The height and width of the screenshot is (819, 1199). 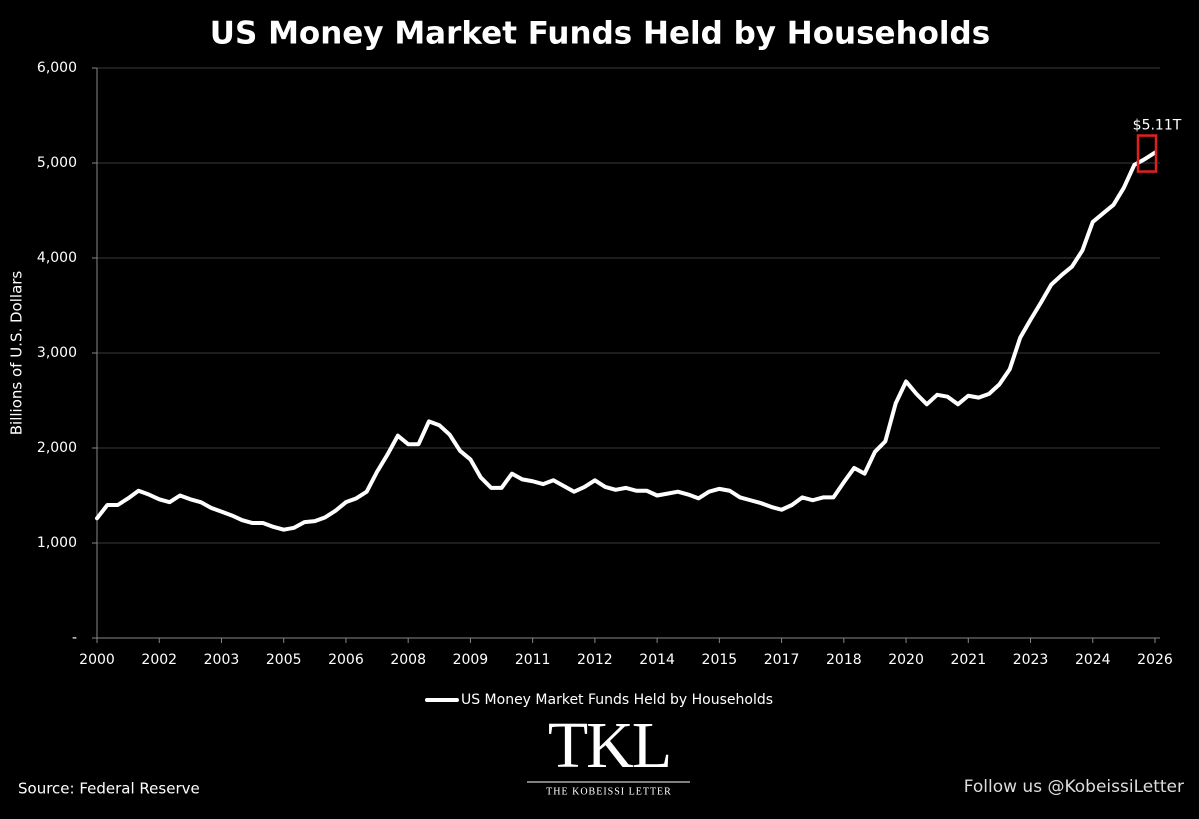 What do you see at coordinates (408, 660) in the screenshot?
I see `x-tick-label: 2008` at bounding box center [408, 660].